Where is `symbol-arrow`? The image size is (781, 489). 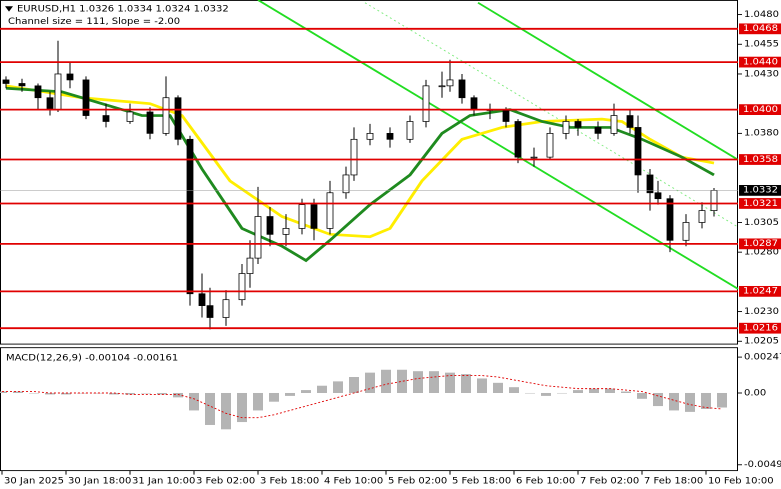 symbol-arrow is located at coordinates (9, 9).